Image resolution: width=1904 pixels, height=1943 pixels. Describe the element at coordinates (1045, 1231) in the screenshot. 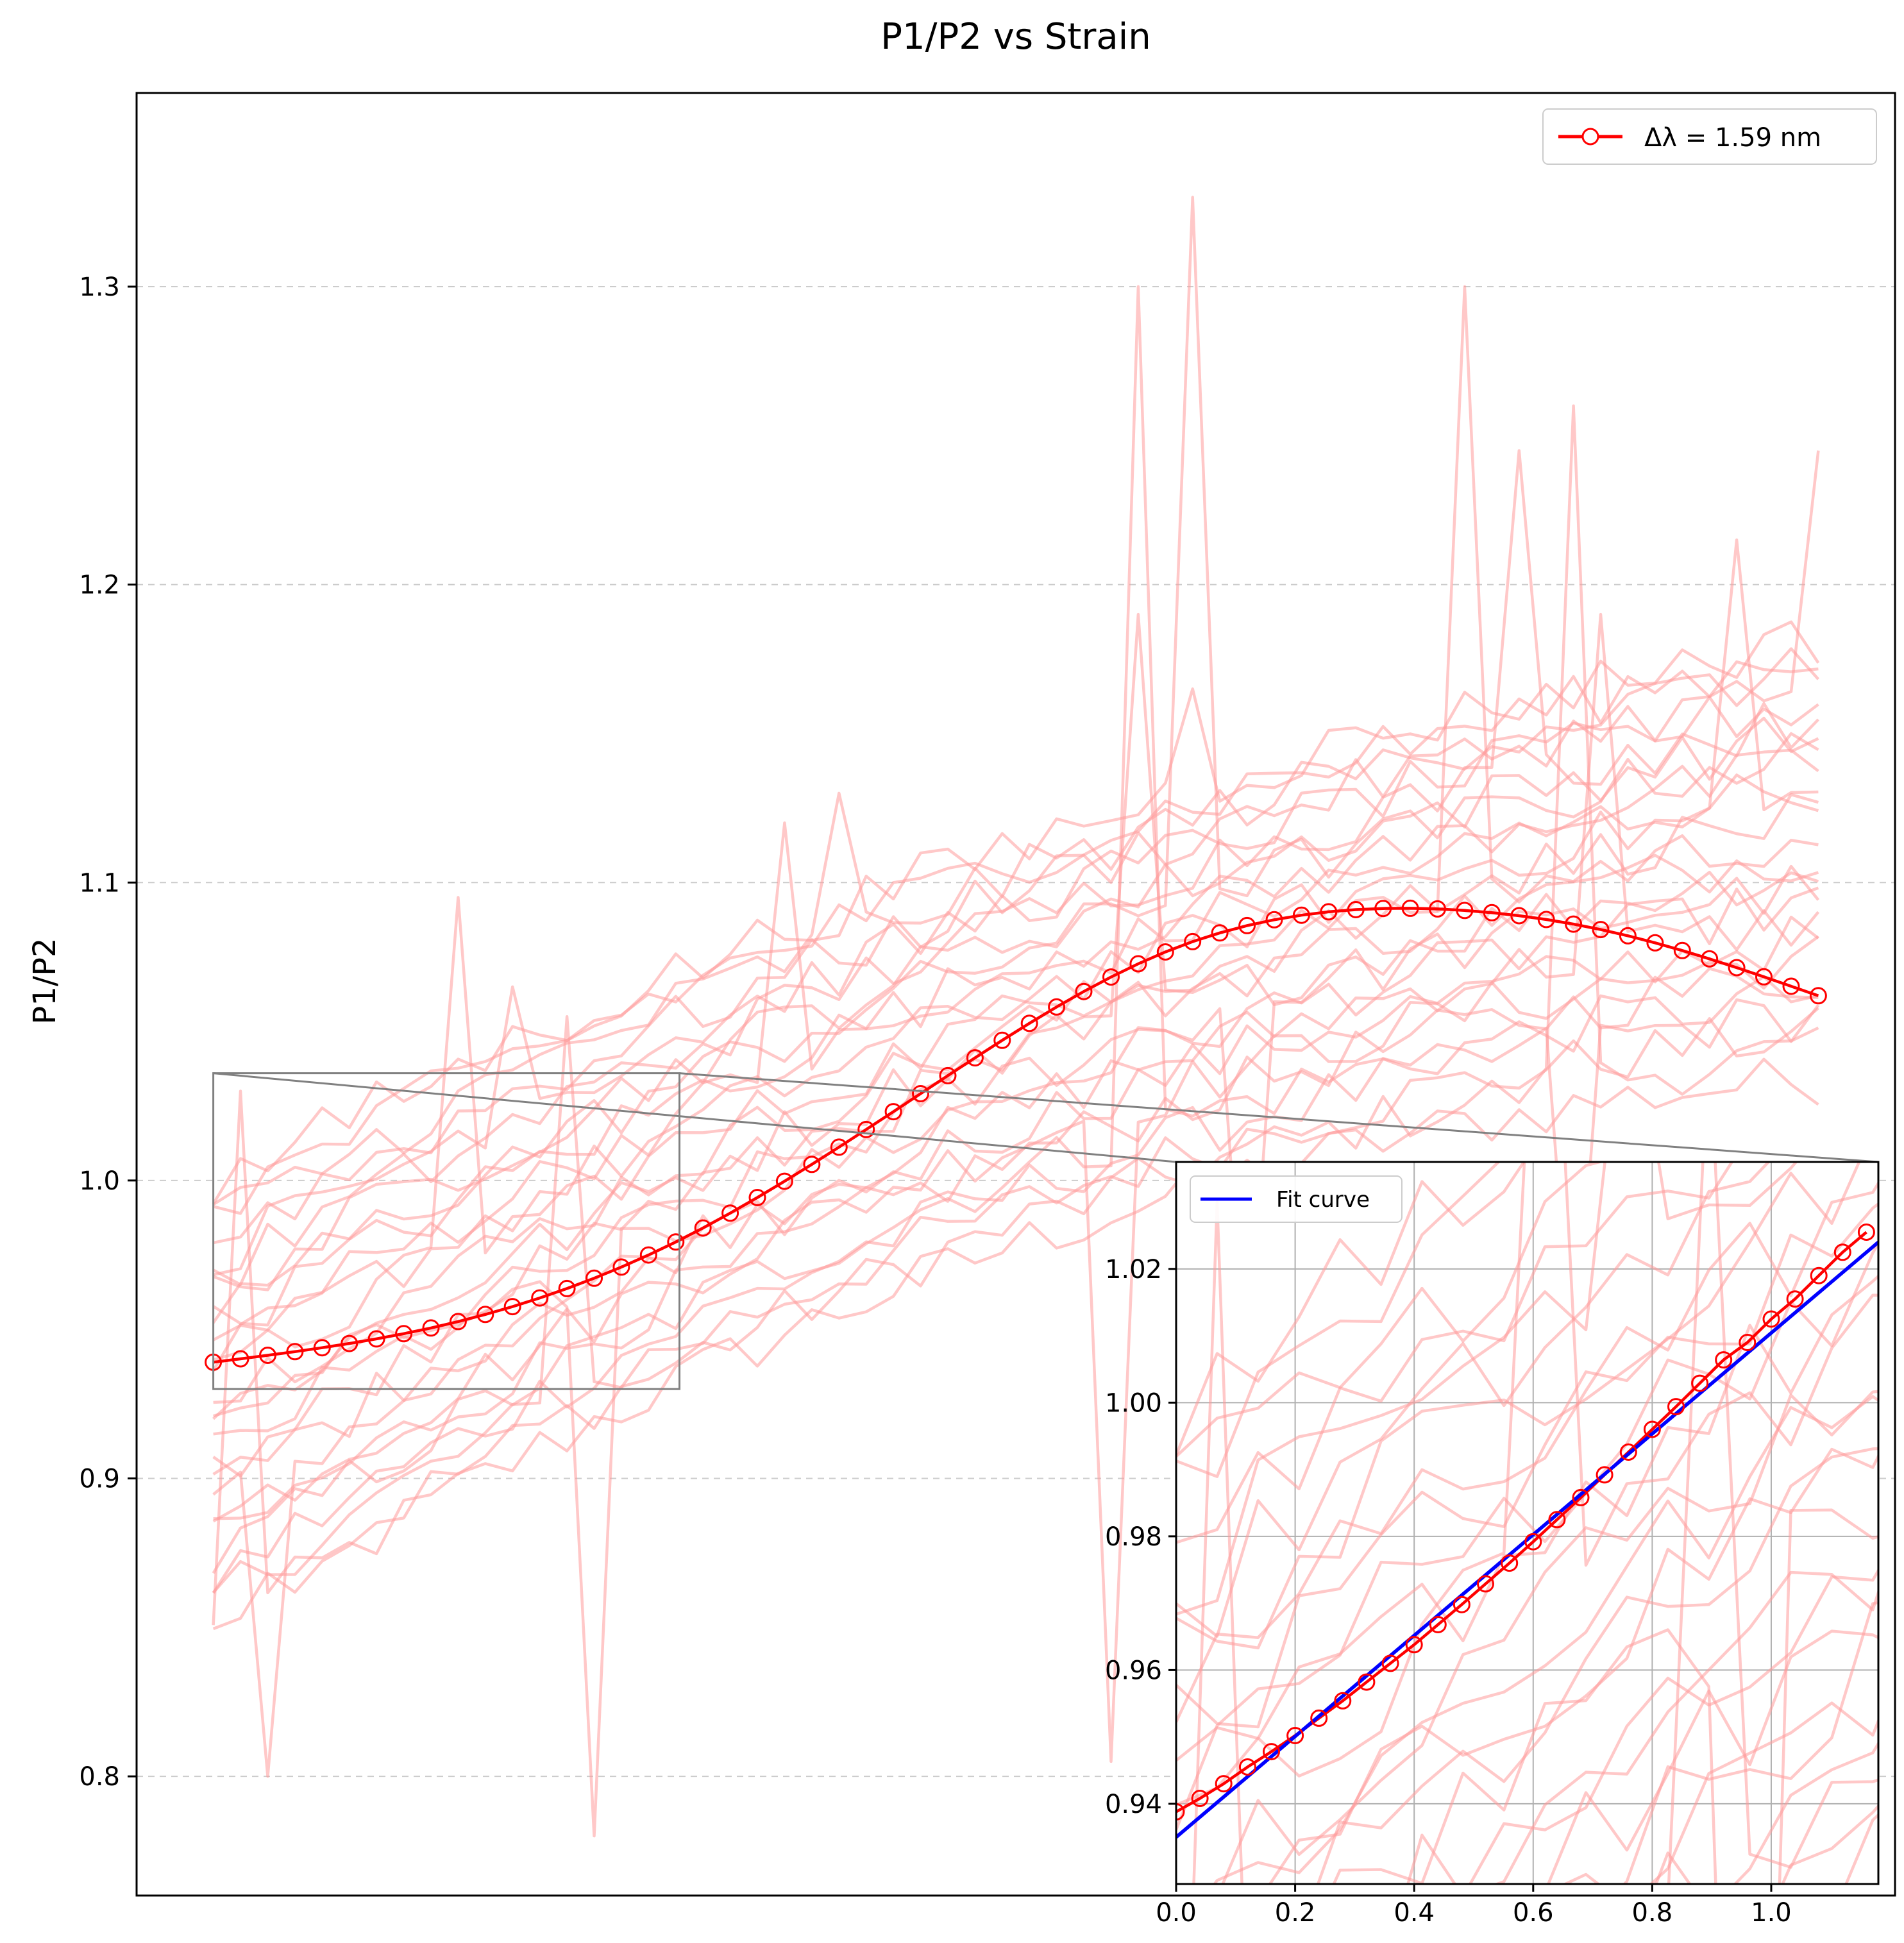

I see `zoom-indicator` at that location.